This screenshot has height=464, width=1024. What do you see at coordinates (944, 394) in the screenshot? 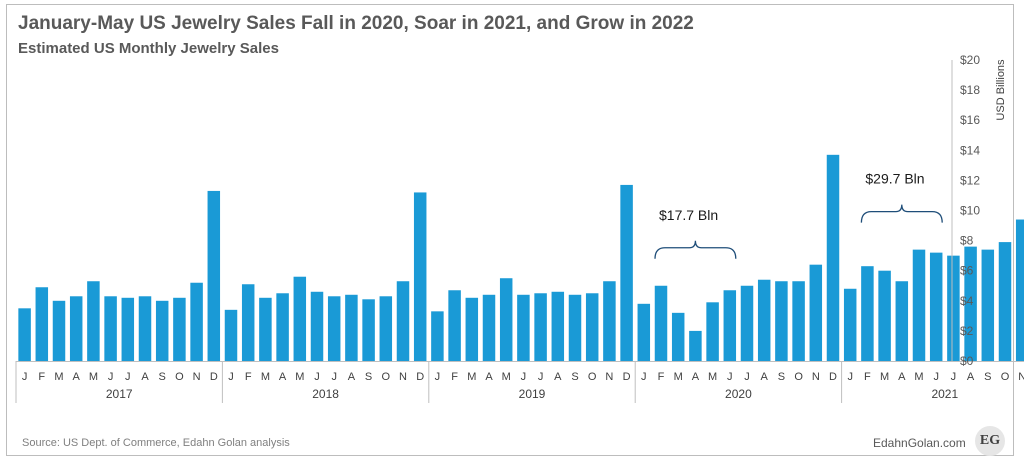
I see `year-label: 2021` at bounding box center [944, 394].